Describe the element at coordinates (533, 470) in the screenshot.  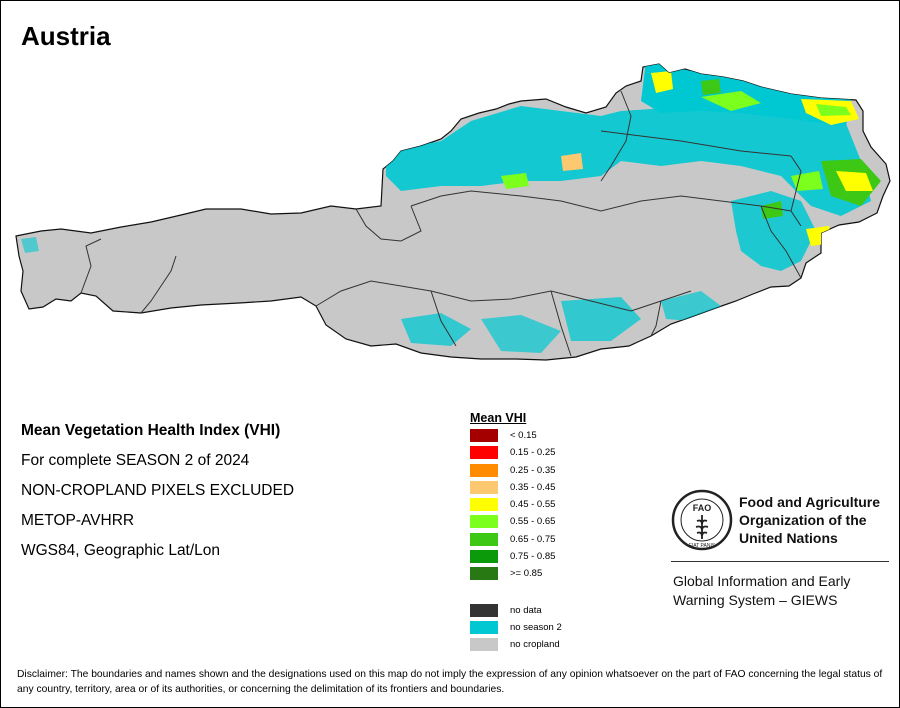
I see `legend-label: 0.25 - 0.35` at that location.